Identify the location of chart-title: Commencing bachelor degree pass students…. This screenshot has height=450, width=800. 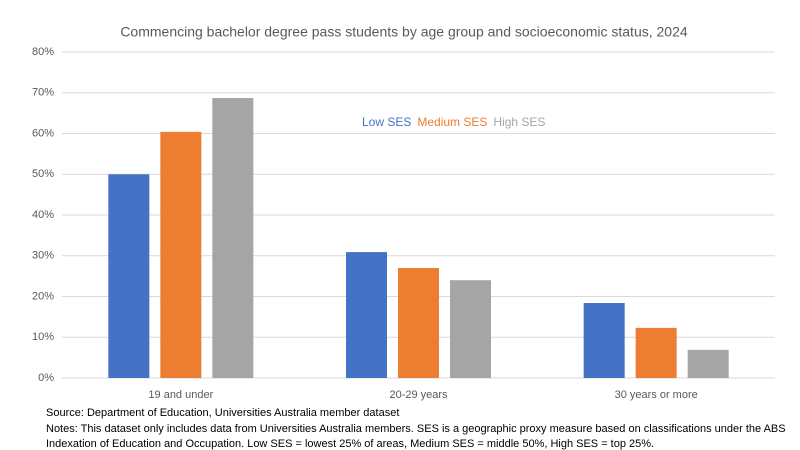
(404, 32).